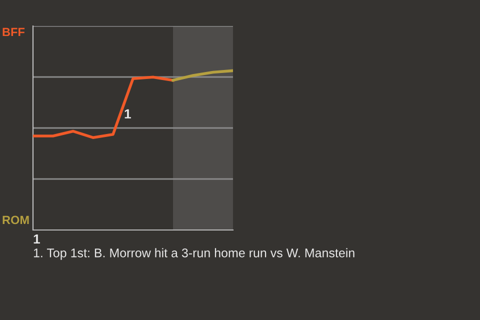 This screenshot has height=320, width=480. I want to click on text: 1. Top 1st: B. Morrow hit a 3-run home run vs W. Manstein, so click(194, 254).